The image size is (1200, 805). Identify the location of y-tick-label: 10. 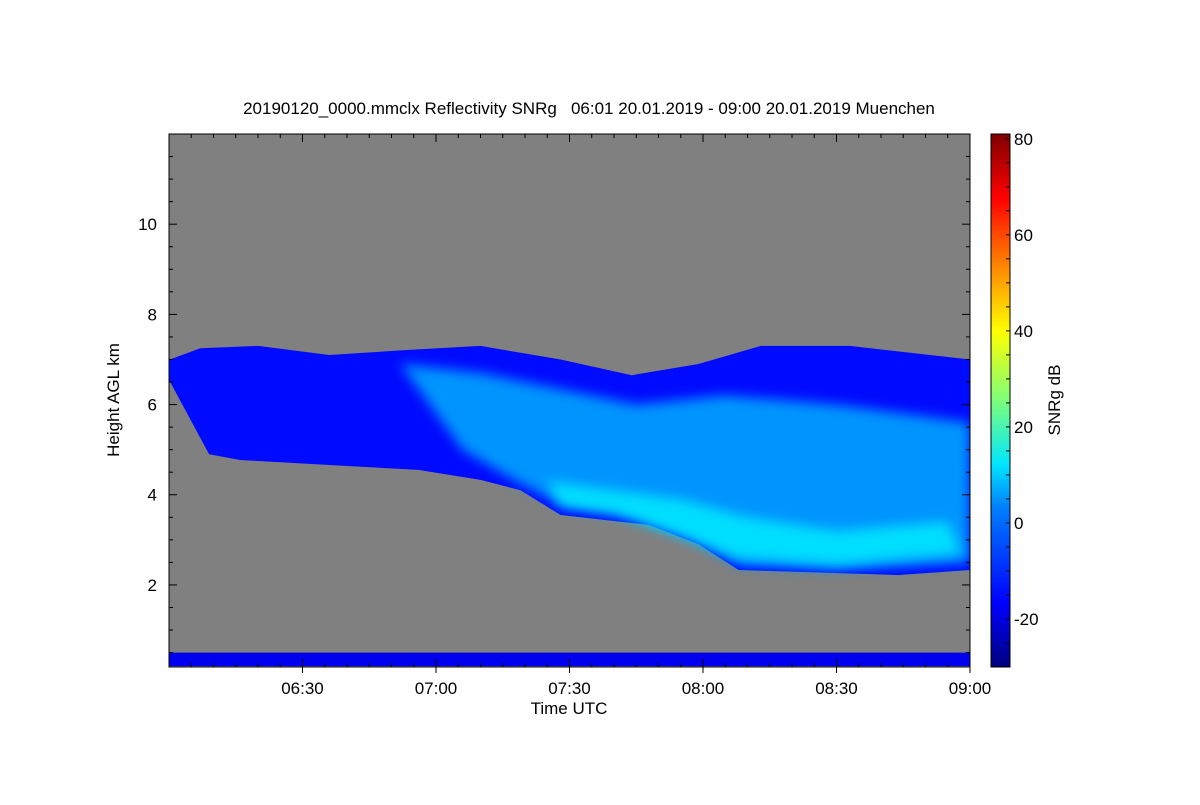
(147, 224).